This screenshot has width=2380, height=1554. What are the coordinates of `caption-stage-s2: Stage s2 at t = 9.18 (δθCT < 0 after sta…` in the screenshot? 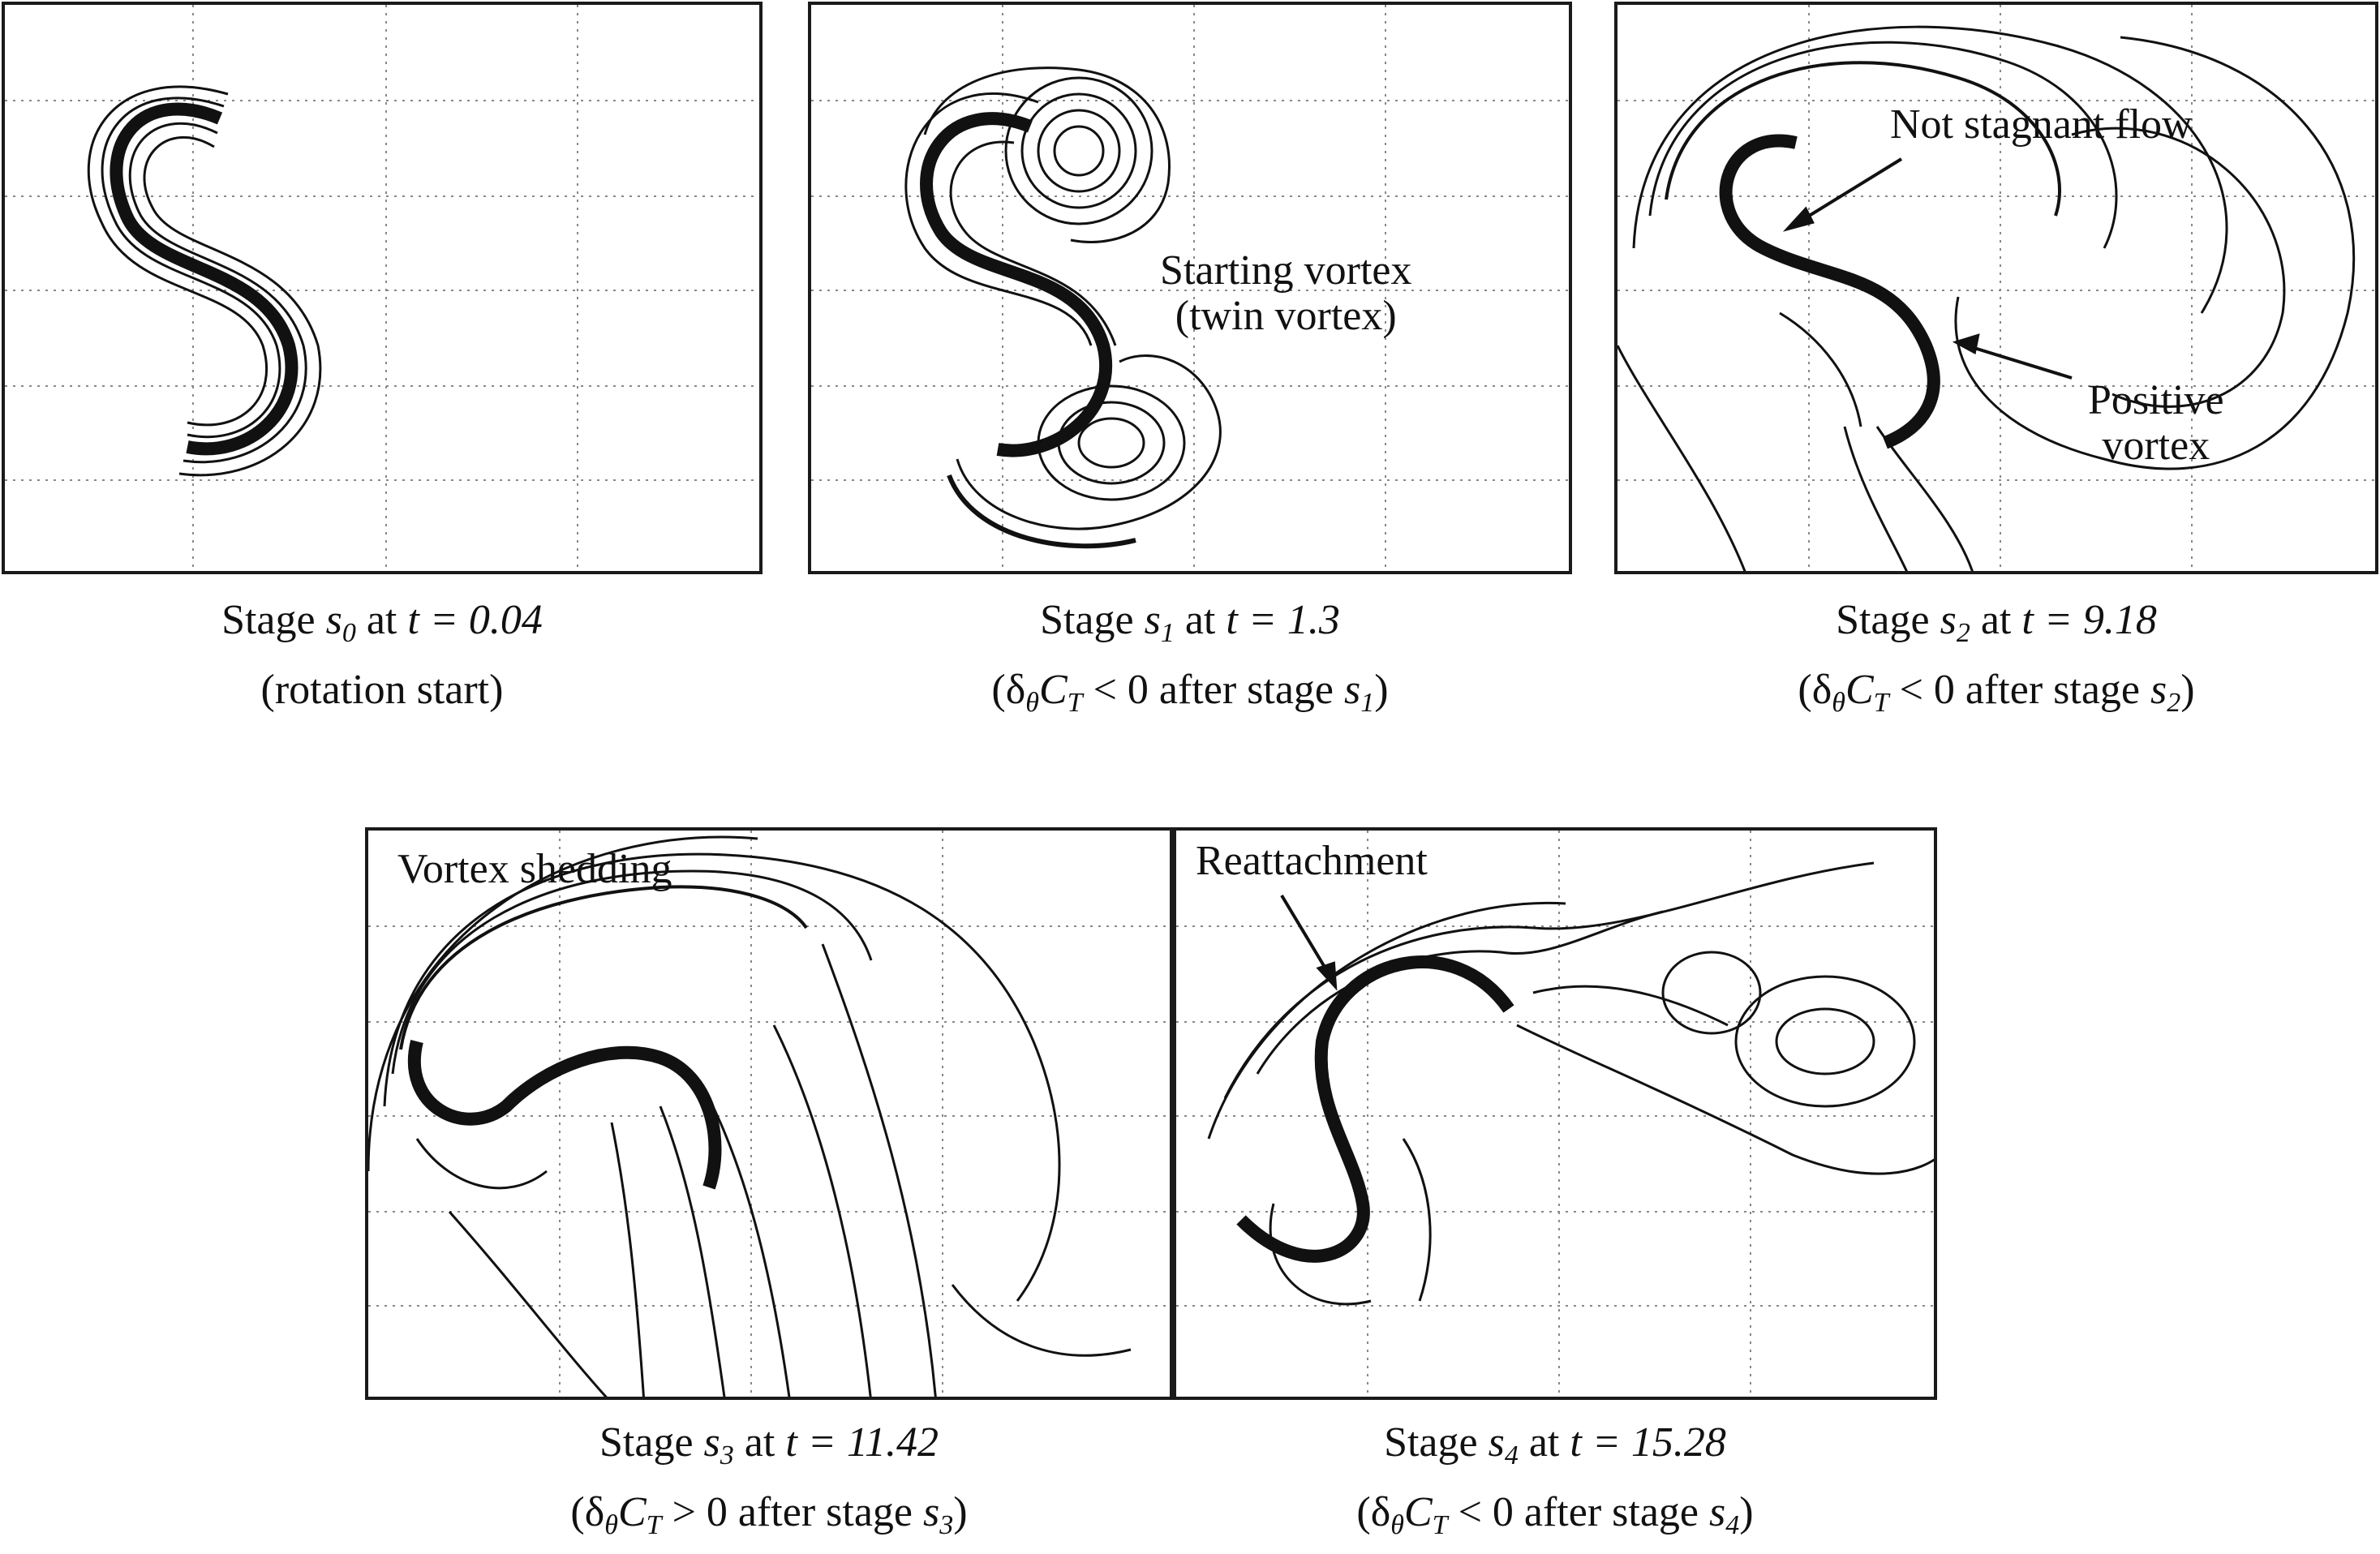 It's located at (1996, 662).